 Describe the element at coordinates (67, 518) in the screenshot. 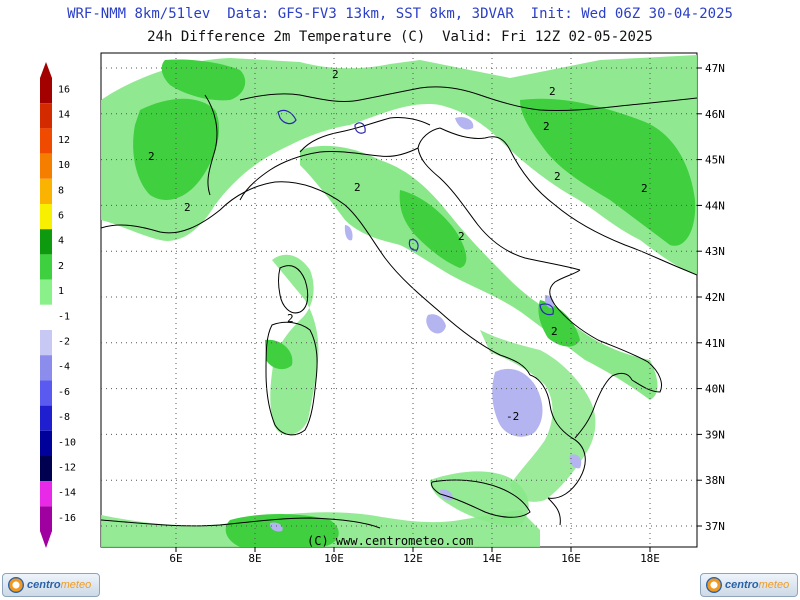

I see `legend-label: -16` at that location.